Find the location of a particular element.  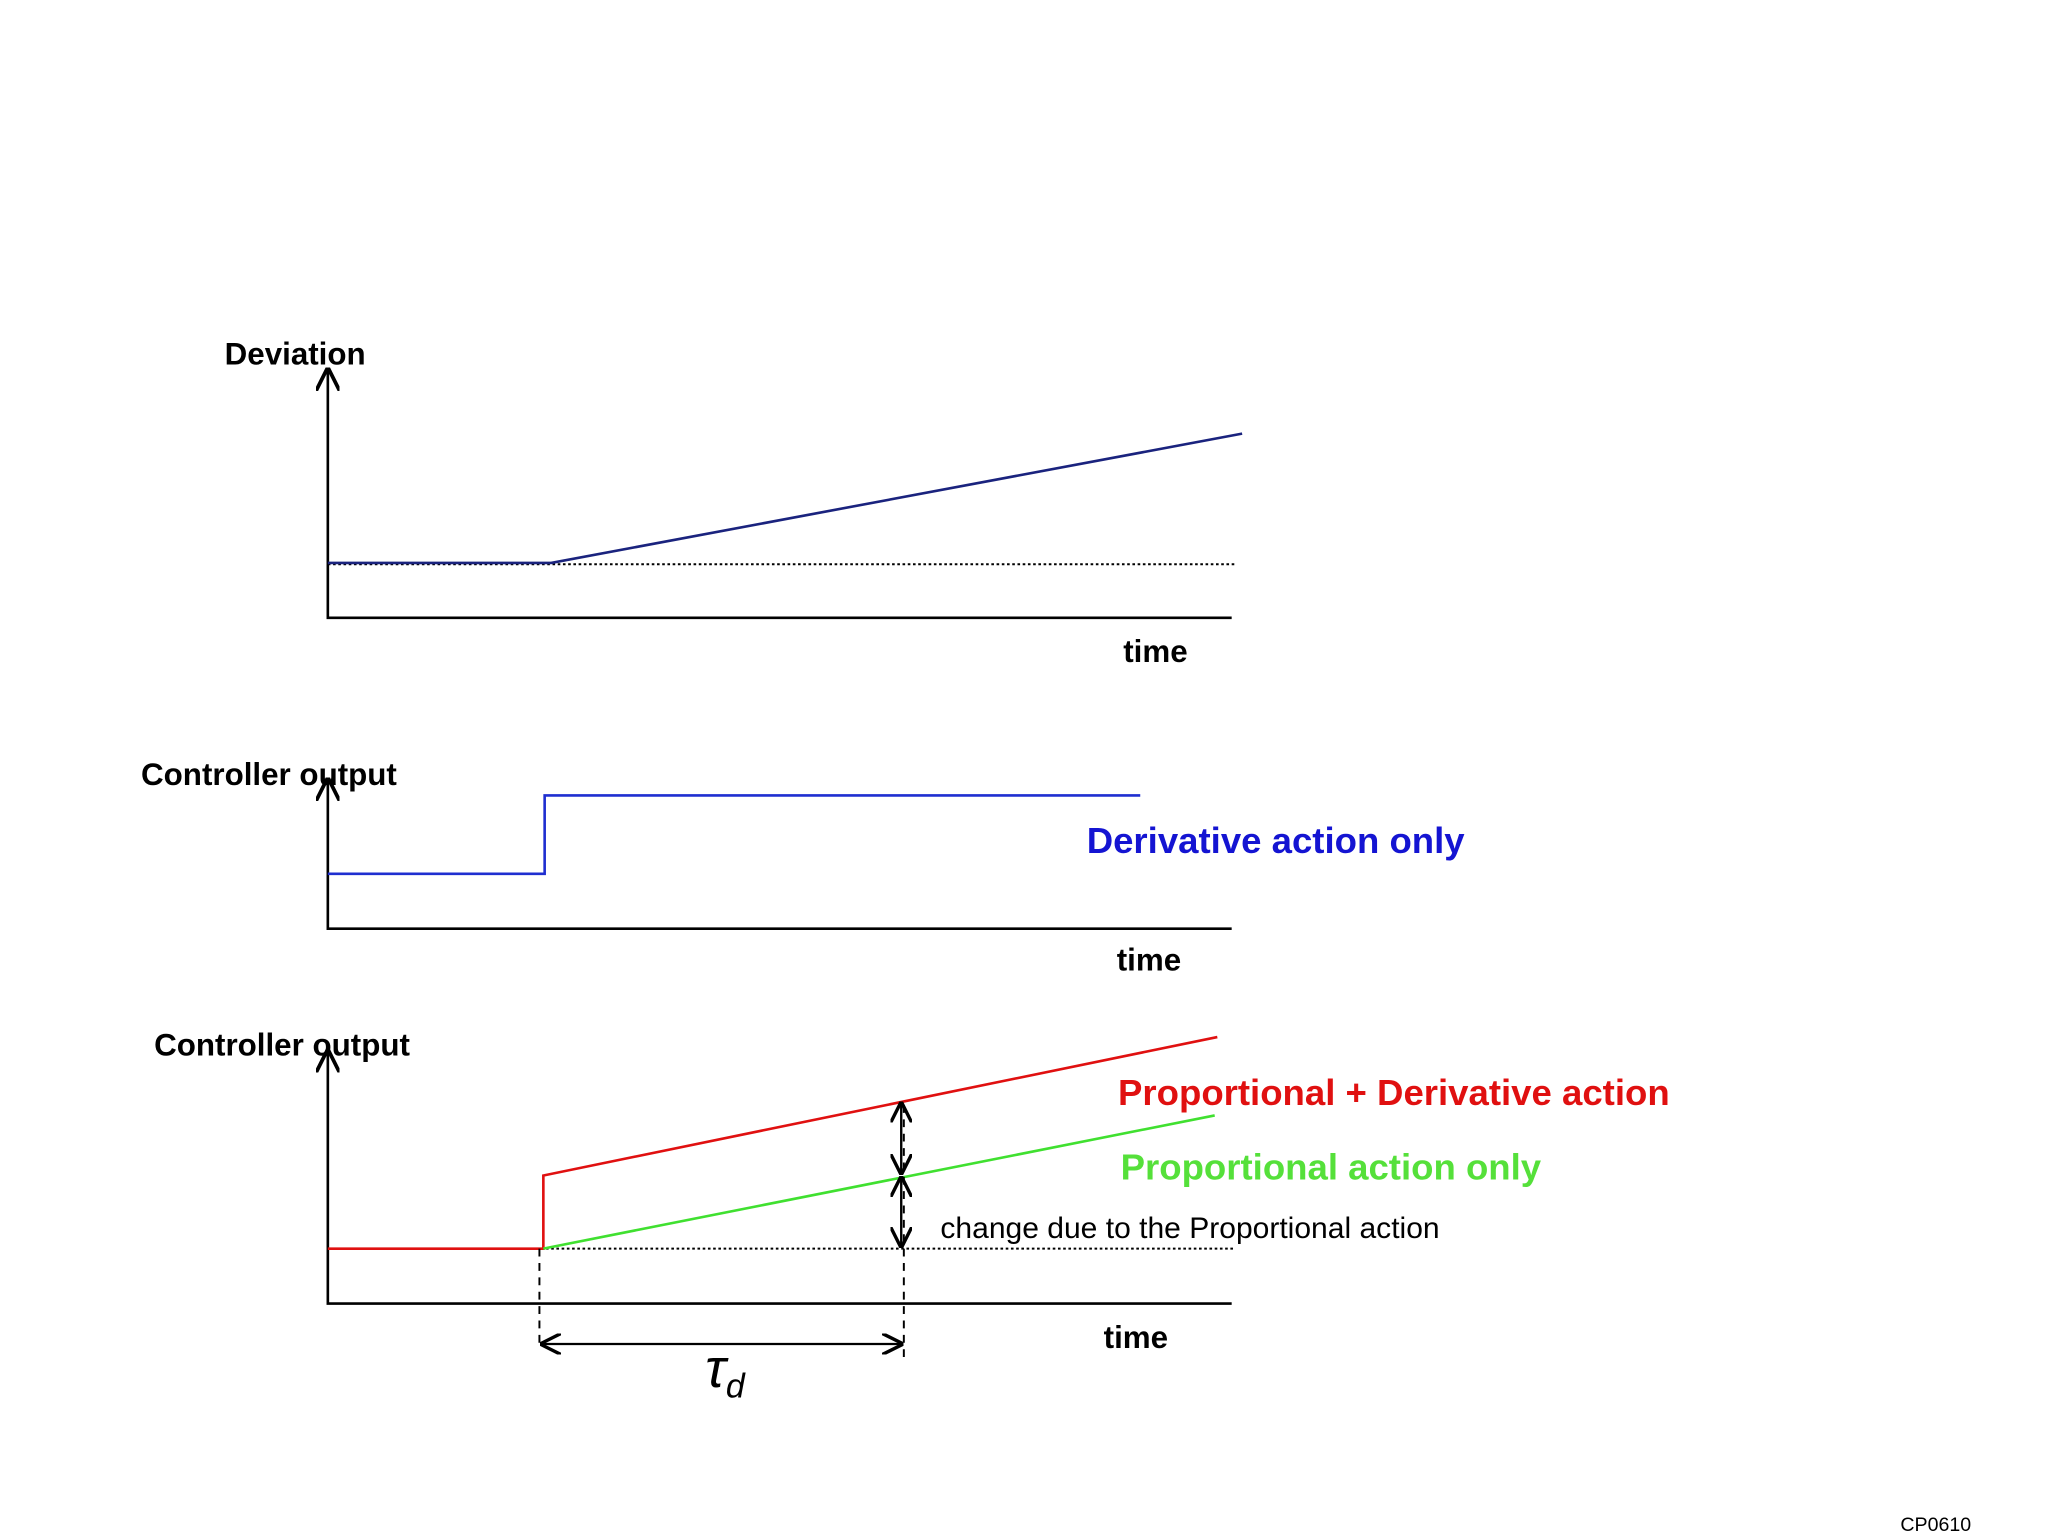

tau-label: τd is located at coordinates (725, 1371).